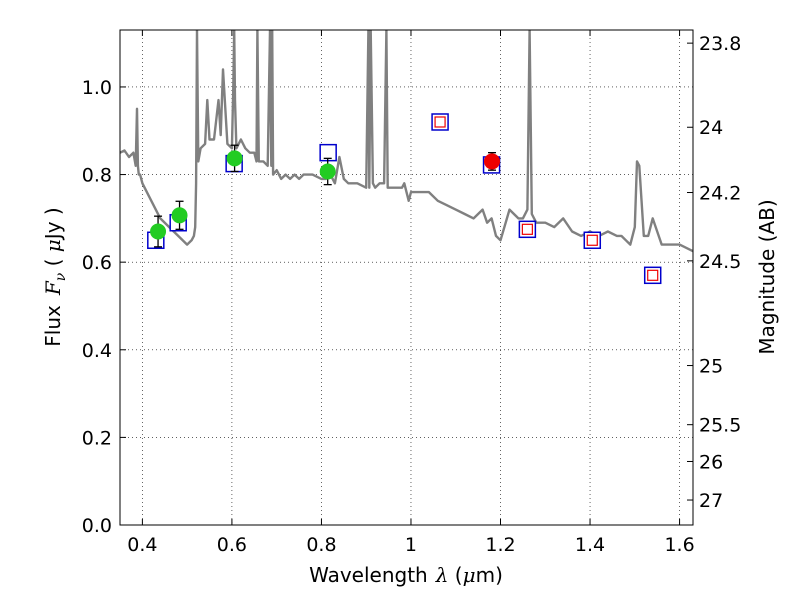 The image size is (800, 600). I want to click on y-tick-label-0: 0.0, so click(97, 526).